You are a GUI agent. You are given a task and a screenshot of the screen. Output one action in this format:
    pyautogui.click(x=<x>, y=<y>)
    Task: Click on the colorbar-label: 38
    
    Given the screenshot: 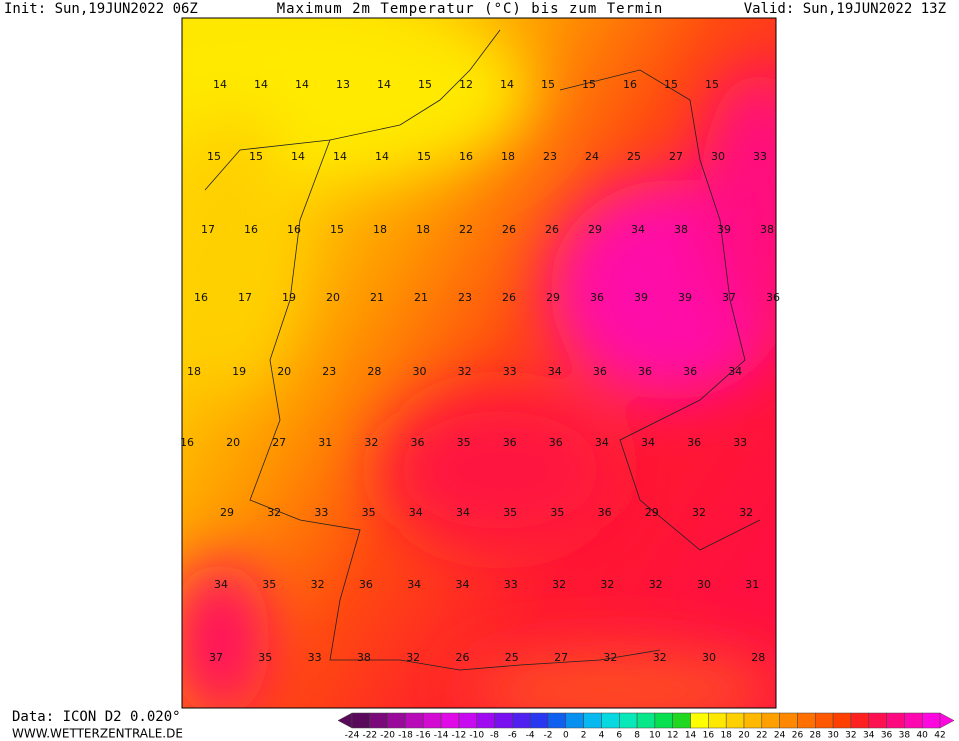 What is the action you would take?
    pyautogui.click(x=905, y=736)
    